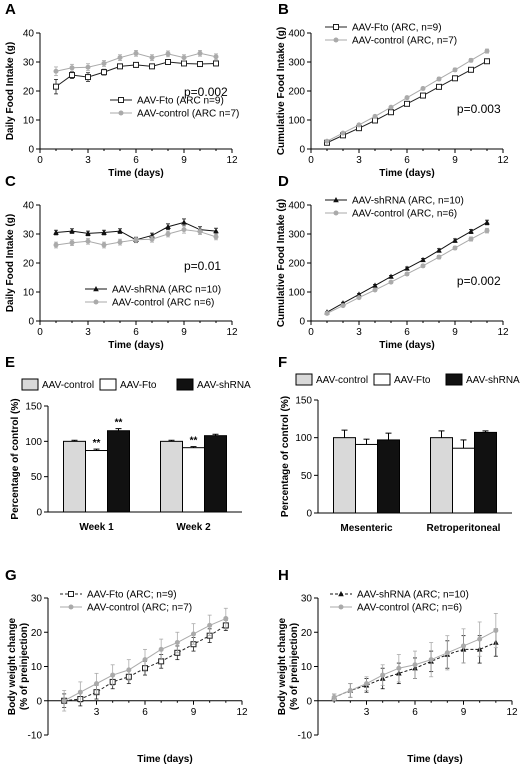  What do you see at coordinates (359, 332) in the screenshot?
I see `x-tick-label: 3` at bounding box center [359, 332].